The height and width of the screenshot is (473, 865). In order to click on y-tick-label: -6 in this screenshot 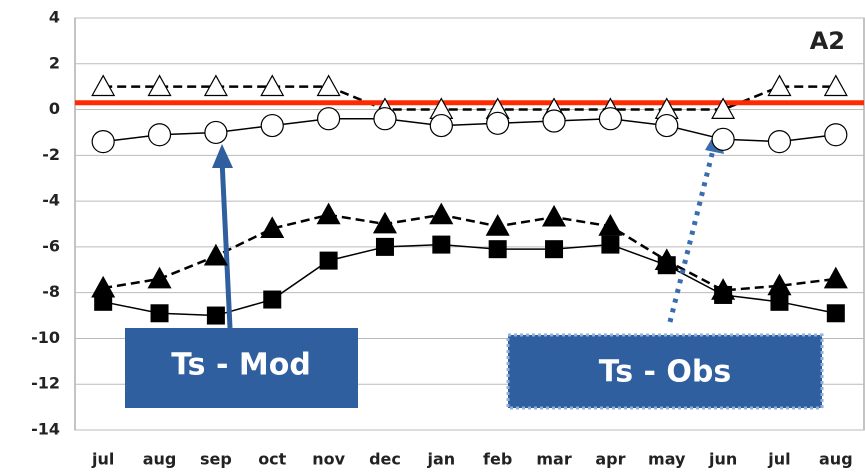, I will do `click(51, 245)`.